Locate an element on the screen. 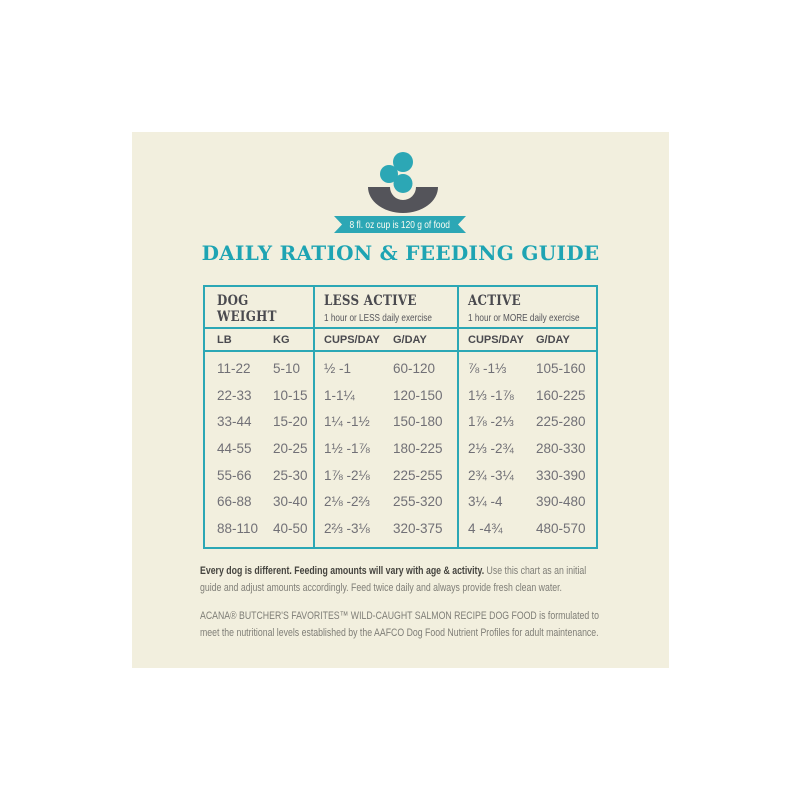 This screenshot has height=800, width=800. table-row: 66-88 30-40 is located at coordinates (259, 502).